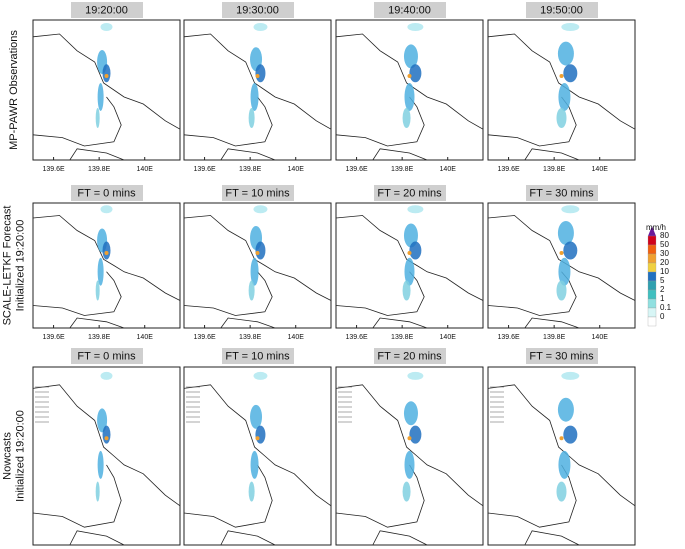  What do you see at coordinates (664, 244) in the screenshot?
I see `colorbar-label: 50` at bounding box center [664, 244].